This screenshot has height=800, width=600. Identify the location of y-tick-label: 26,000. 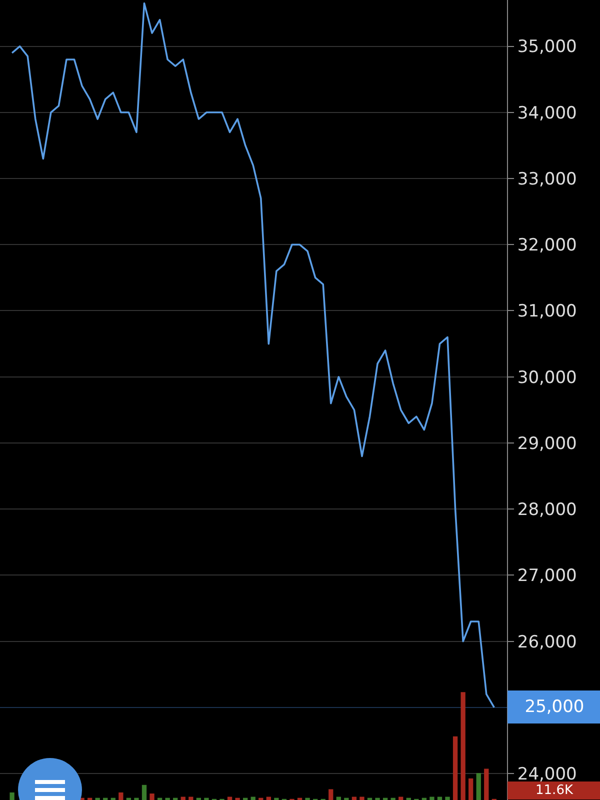
(547, 642).